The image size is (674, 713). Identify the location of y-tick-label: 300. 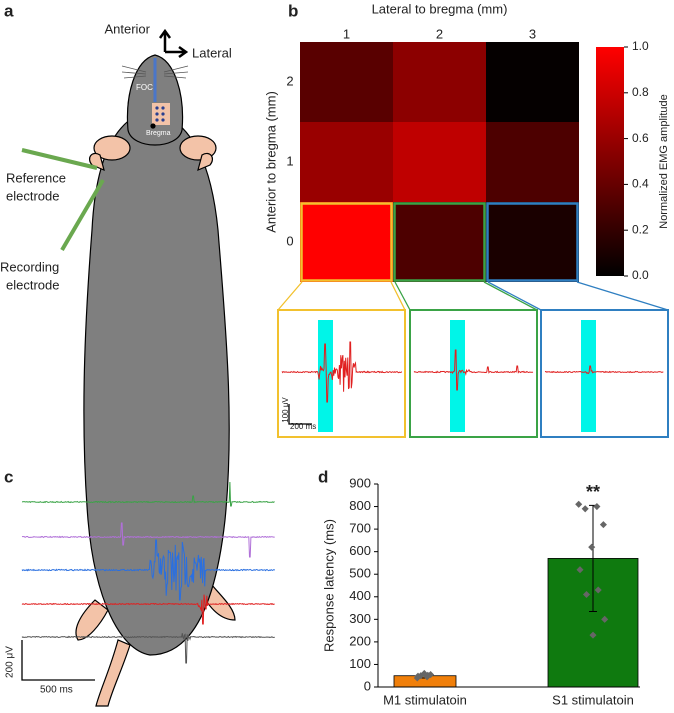
(360, 618).